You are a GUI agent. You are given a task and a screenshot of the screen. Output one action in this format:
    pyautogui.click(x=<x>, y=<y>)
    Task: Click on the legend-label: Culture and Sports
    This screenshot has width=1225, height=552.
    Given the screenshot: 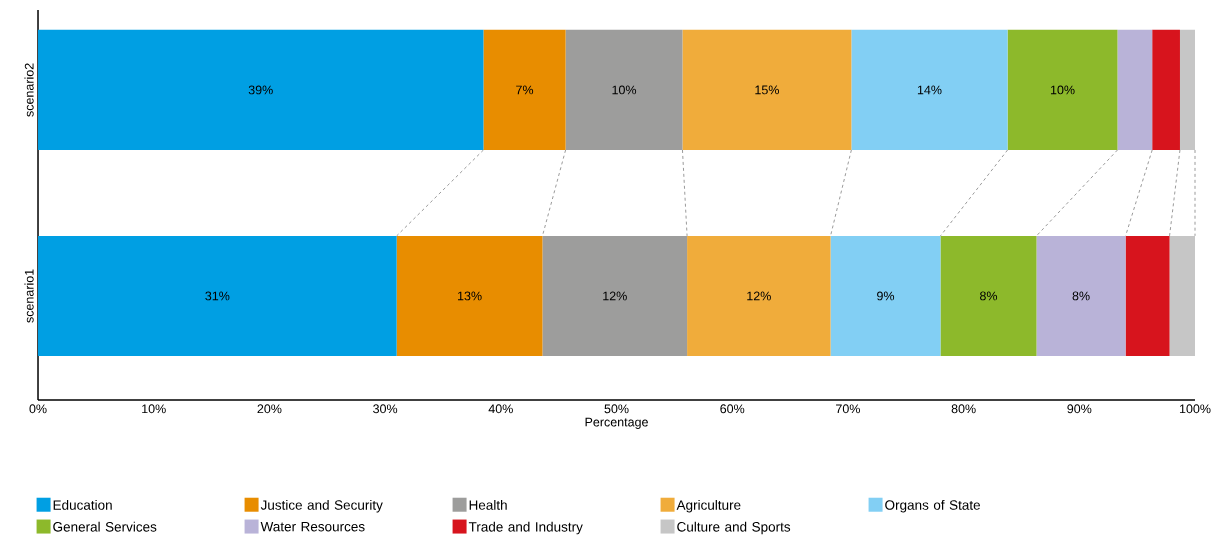 What is the action you would take?
    pyautogui.click(x=734, y=528)
    